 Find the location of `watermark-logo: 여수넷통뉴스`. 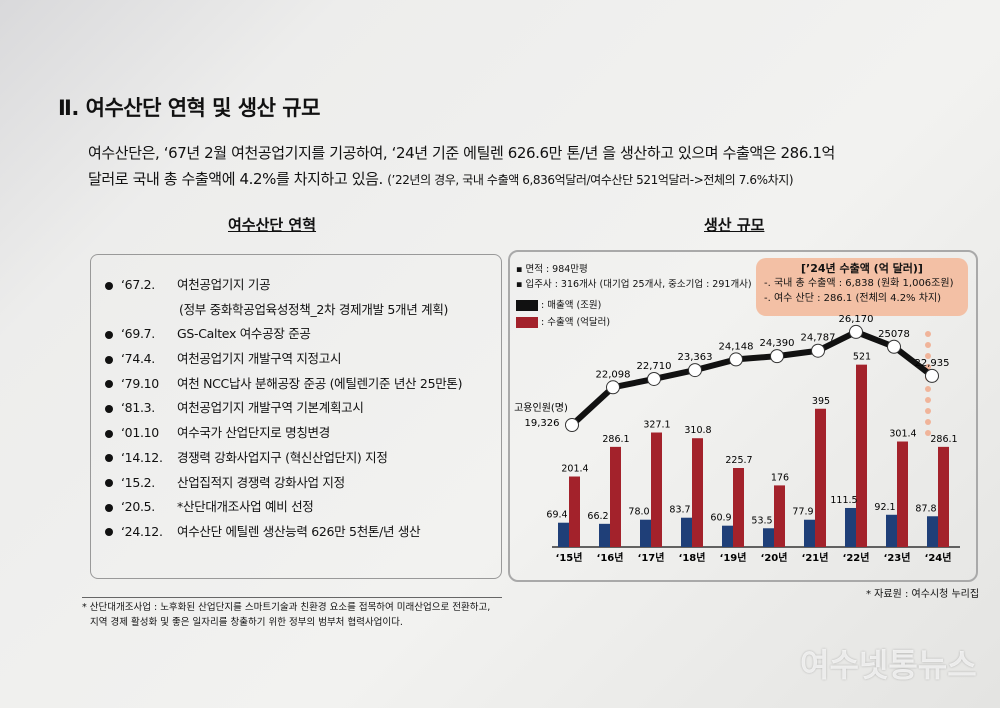

watermark-logo: 여수넷통뉴스 is located at coordinates (888, 665).